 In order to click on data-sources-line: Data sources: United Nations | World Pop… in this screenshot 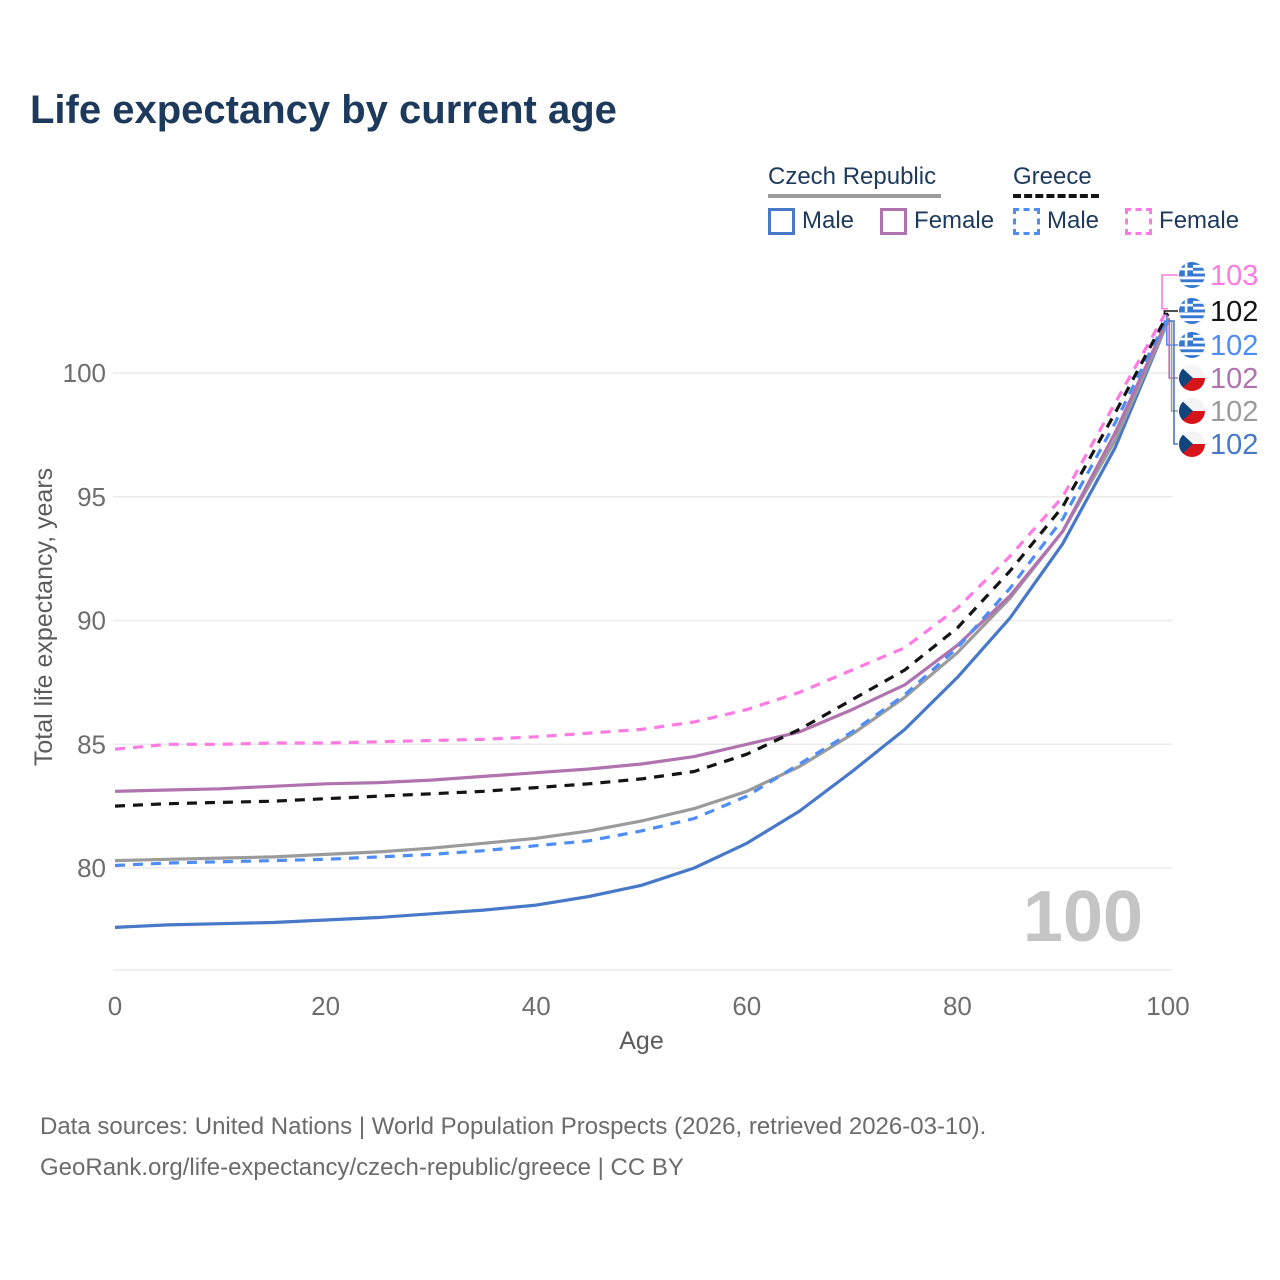, I will do `click(513, 1126)`.